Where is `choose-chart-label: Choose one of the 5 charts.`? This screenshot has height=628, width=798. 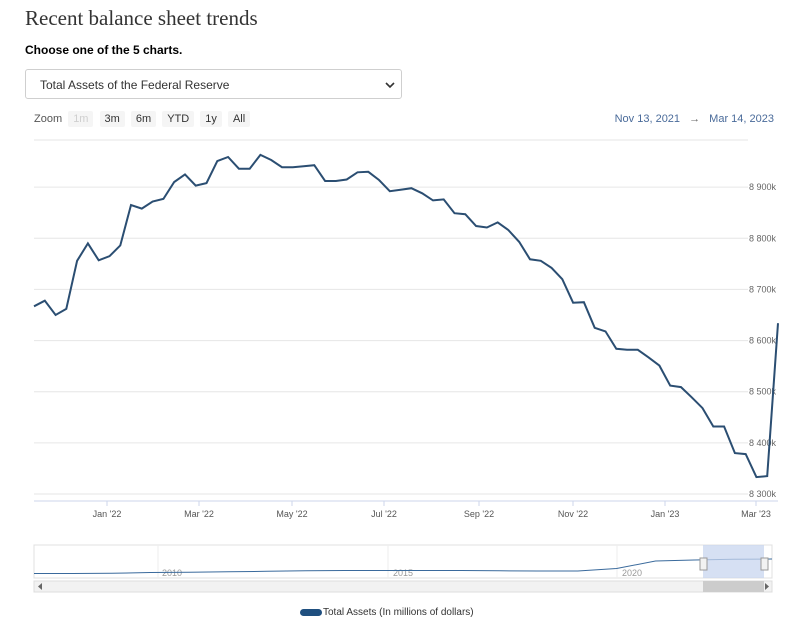
choose-chart-label: Choose one of the 5 charts. is located at coordinates (104, 50).